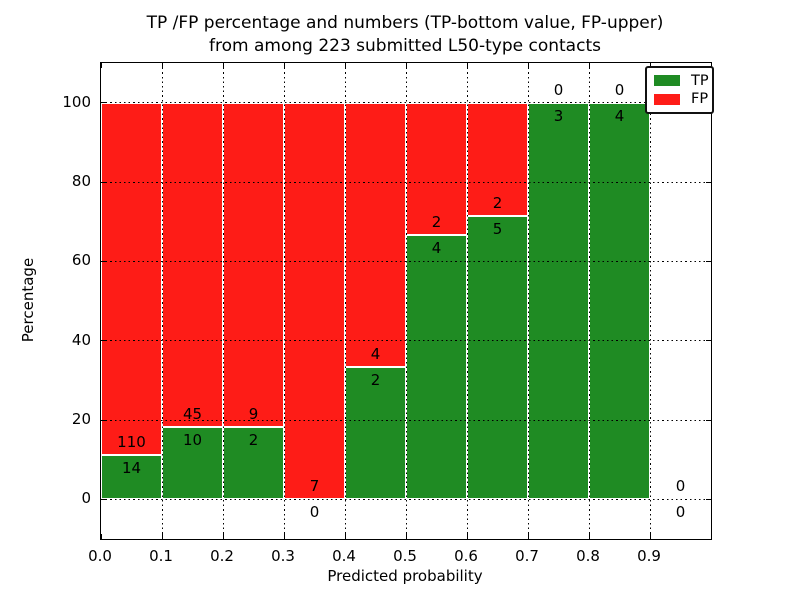  I want to click on y-tick-label: 60, so click(81, 260).